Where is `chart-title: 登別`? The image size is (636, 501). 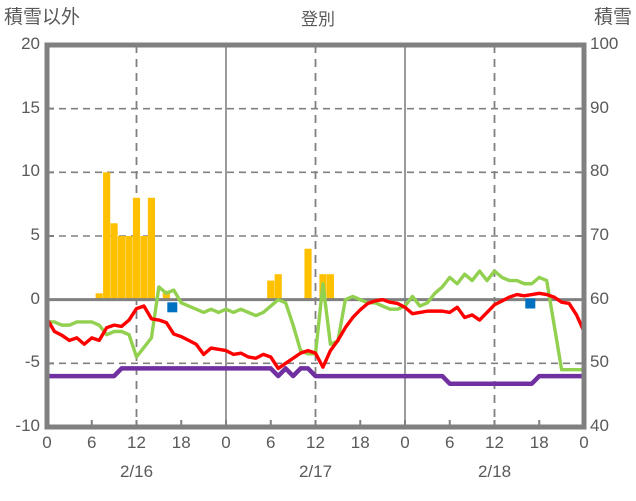
chart-title: 登別 is located at coordinates (318, 19).